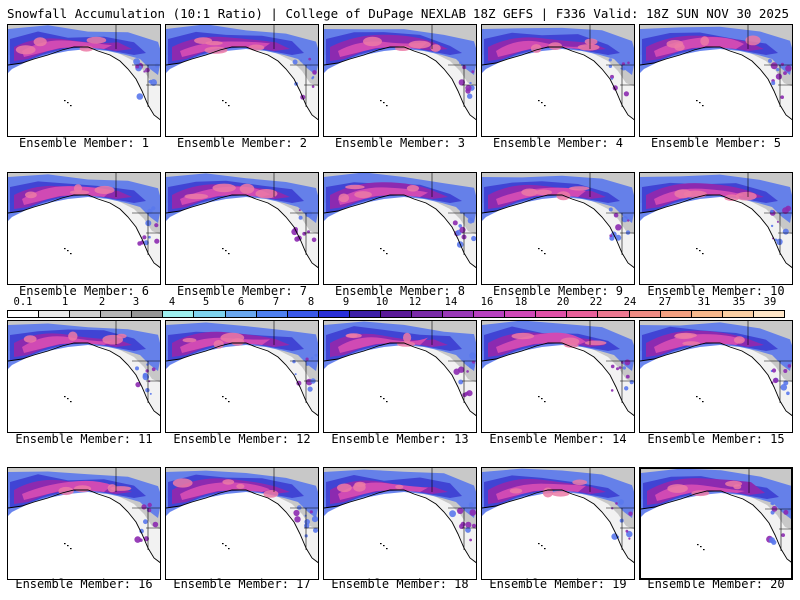 Image resolution: width=800 pixels, height=600 pixels. What do you see at coordinates (242, 584) in the screenshot?
I see `ensemble-member-label: Ensemble Member: 17` at bounding box center [242, 584].